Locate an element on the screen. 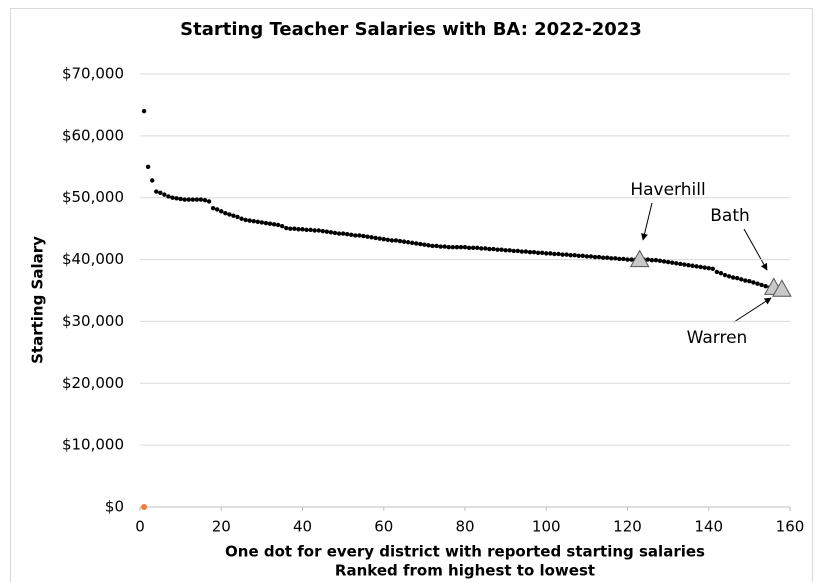 This screenshot has width=817, height=582. y-tick-label: $60,000 is located at coordinates (93, 135).